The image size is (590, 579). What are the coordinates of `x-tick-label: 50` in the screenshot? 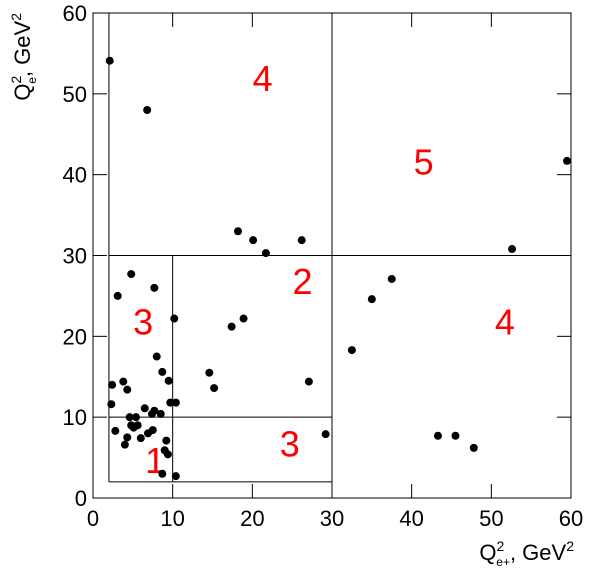 It's located at (491, 518).